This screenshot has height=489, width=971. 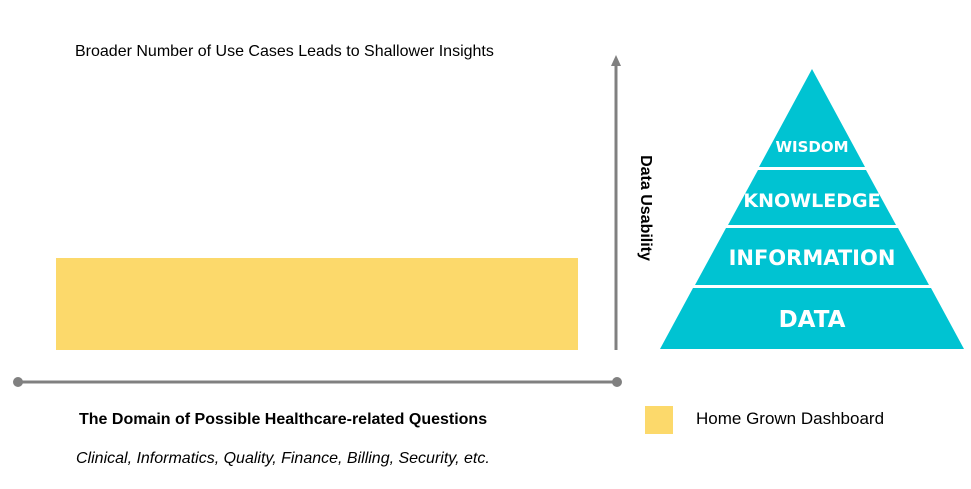 I want to click on pyramid-tier-knowledge, so click(x=812, y=197).